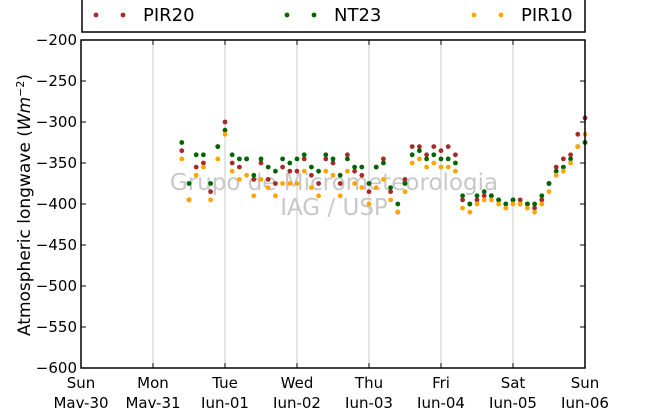 The height and width of the screenshot is (409, 650). I want to click on watermark-line-2: IAG / USP, so click(334, 208).